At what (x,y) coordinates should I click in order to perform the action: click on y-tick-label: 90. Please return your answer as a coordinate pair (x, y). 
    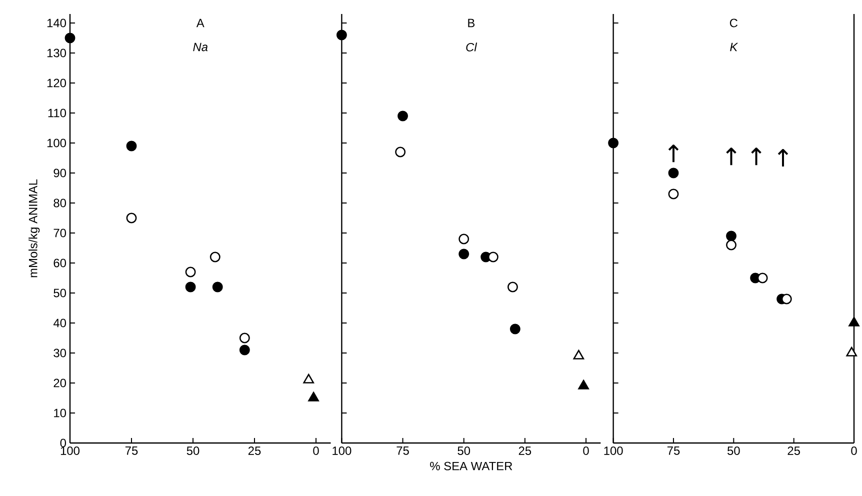
    Looking at the image, I should click on (60, 173).